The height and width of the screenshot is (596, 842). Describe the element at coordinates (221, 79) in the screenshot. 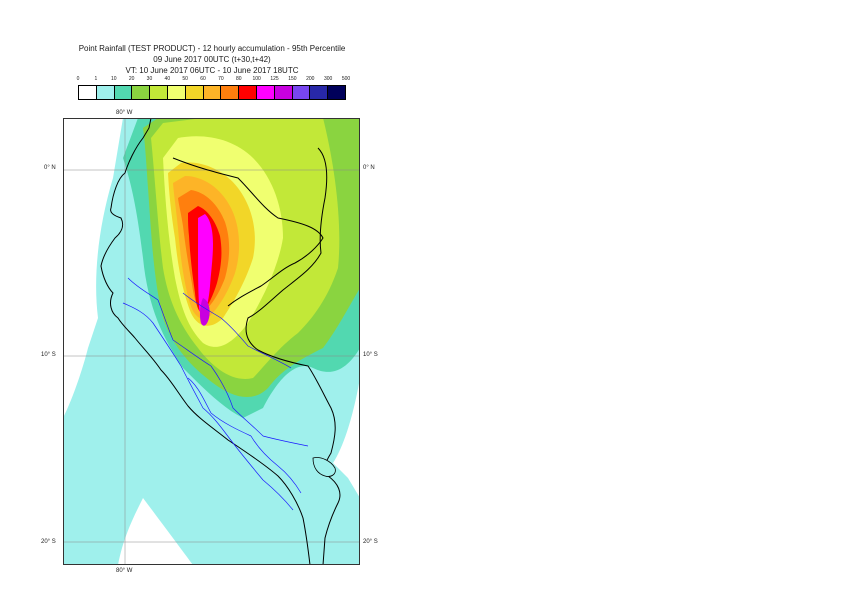

I see `legend-tick-label: 70` at that location.